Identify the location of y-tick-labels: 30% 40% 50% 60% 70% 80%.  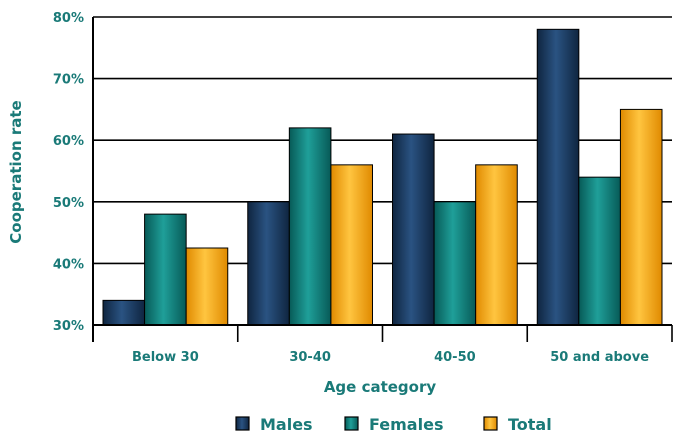
(68, 172).